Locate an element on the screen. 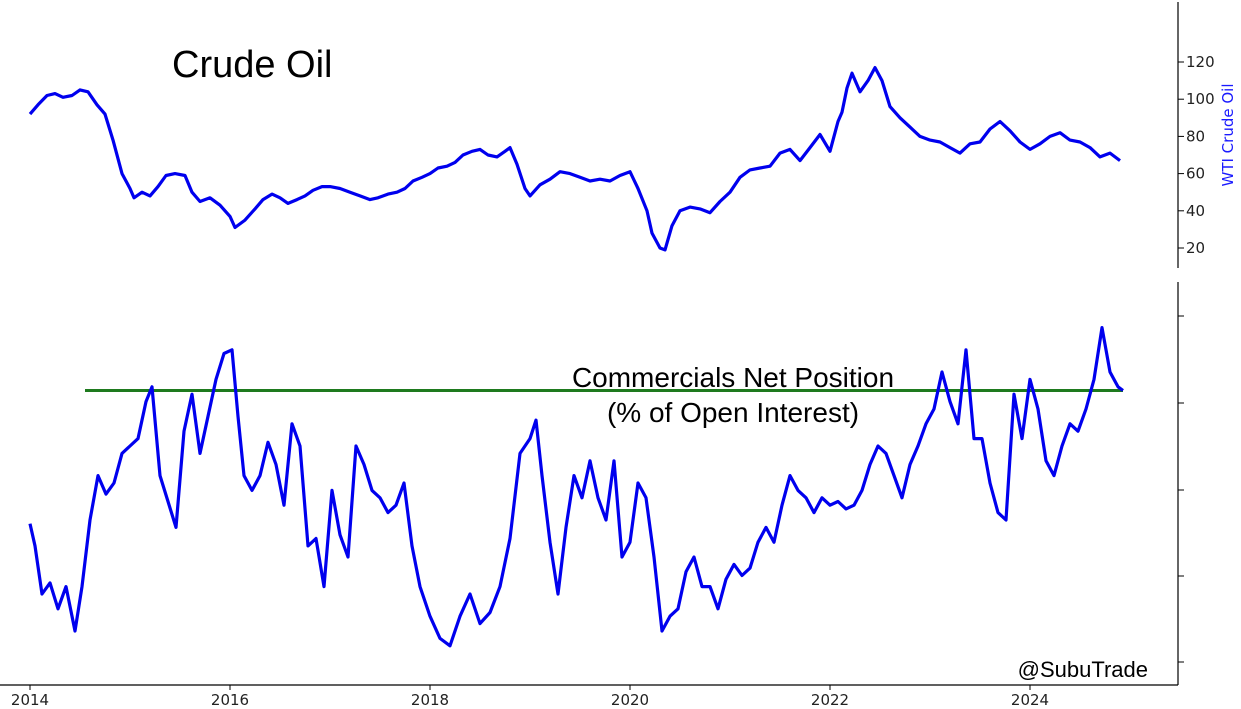 Image resolution: width=1241 pixels, height=709 pixels. top-y-tick-label: 80 is located at coordinates (1195, 136).